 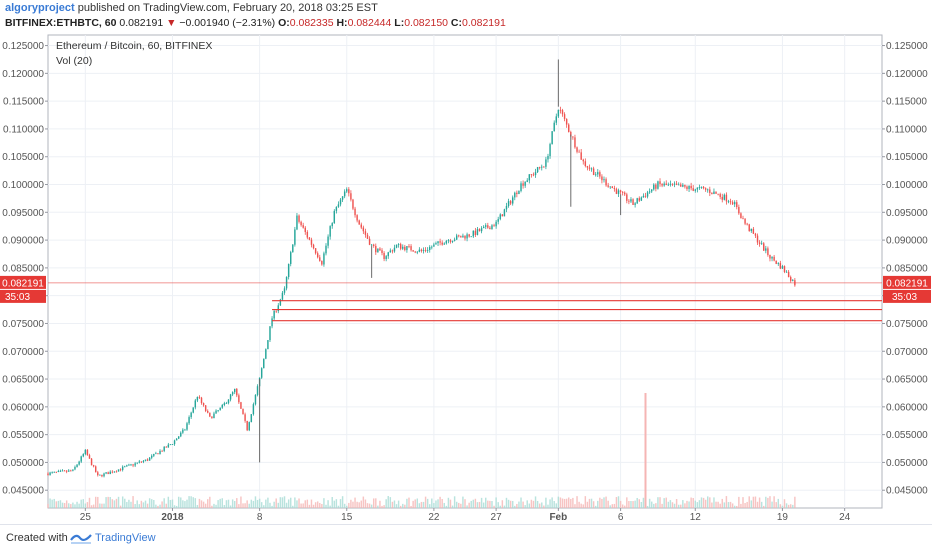 I want to click on y-tick-label-right: 0.125000, so click(x=907, y=46).